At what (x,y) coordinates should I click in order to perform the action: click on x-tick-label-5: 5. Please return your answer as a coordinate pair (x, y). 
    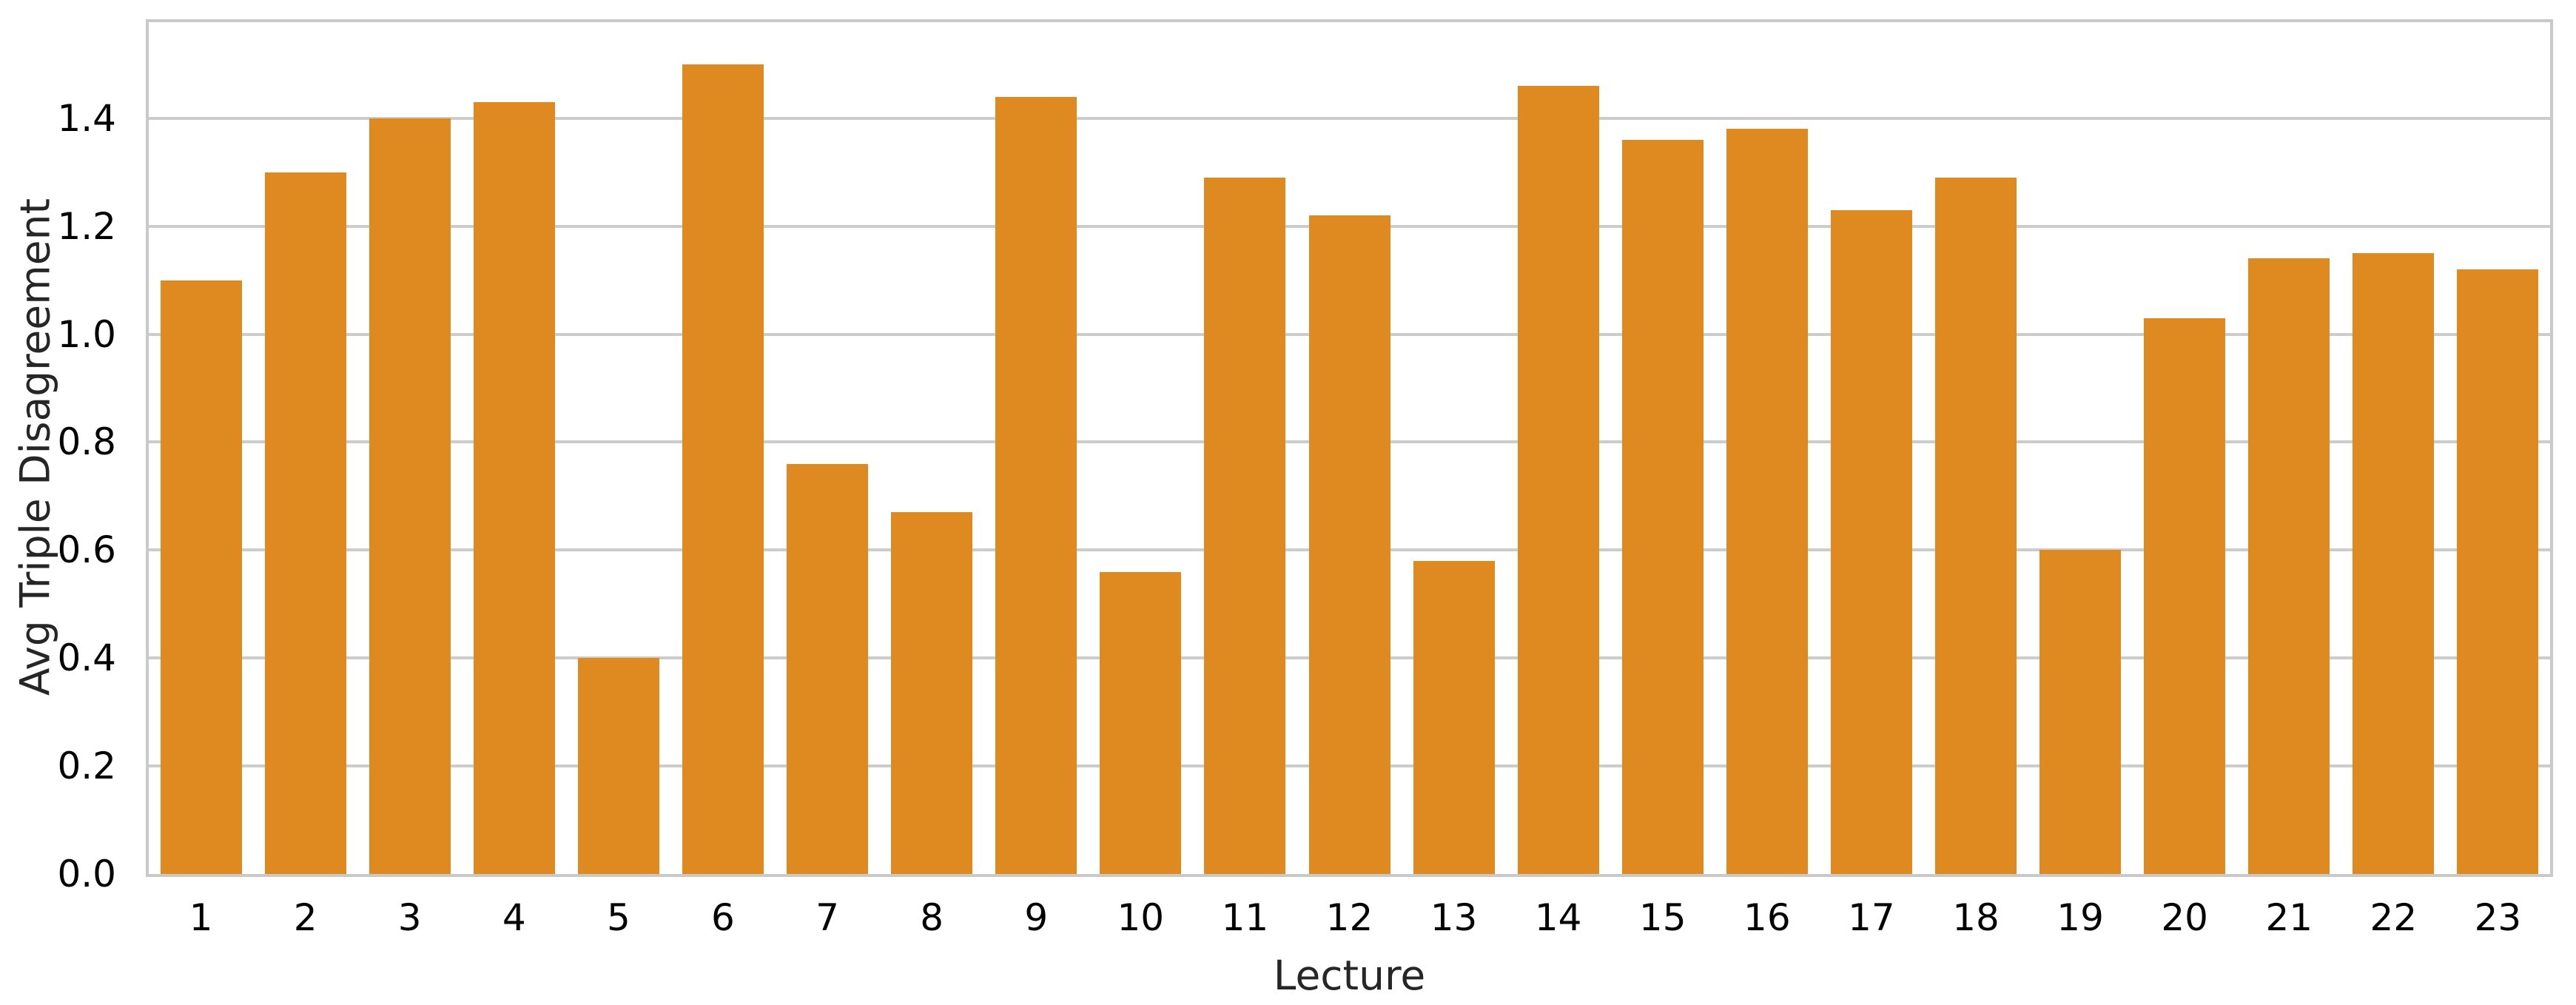
    Looking at the image, I should click on (618, 918).